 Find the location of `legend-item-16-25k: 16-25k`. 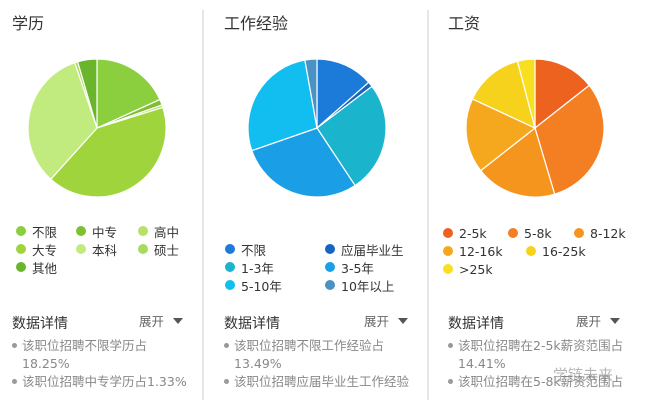

legend-item-16-25k: 16-25k is located at coordinates (556, 251).